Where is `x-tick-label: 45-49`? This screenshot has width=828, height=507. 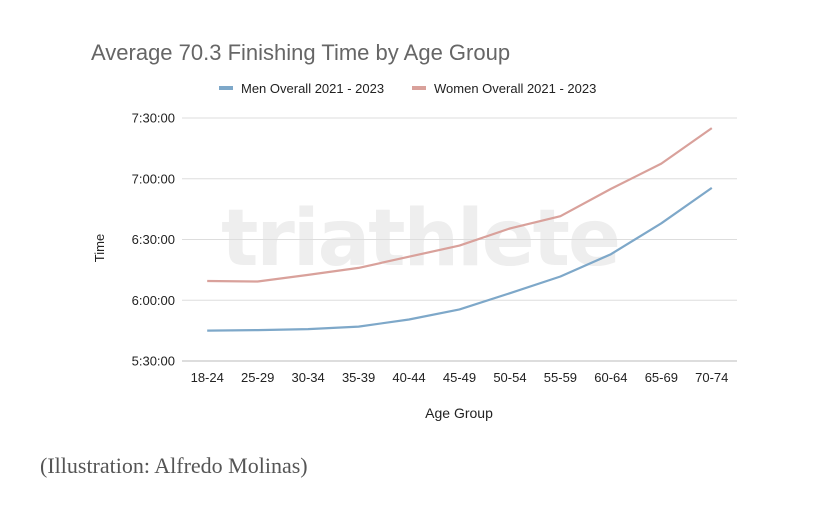
x-tick-label: 45-49 is located at coordinates (459, 377).